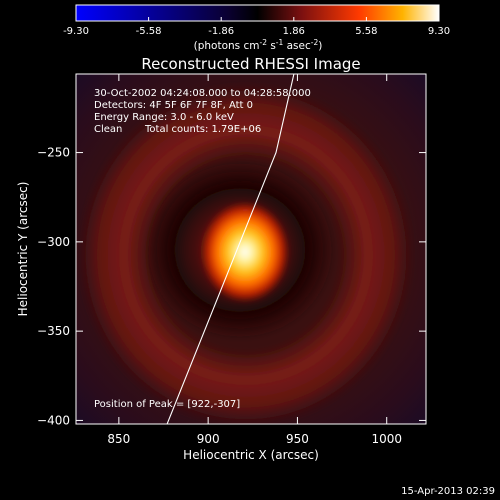 Image resolution: width=500 pixels, height=500 pixels. I want to click on colorbar-tick-label: 1.86, so click(294, 31).